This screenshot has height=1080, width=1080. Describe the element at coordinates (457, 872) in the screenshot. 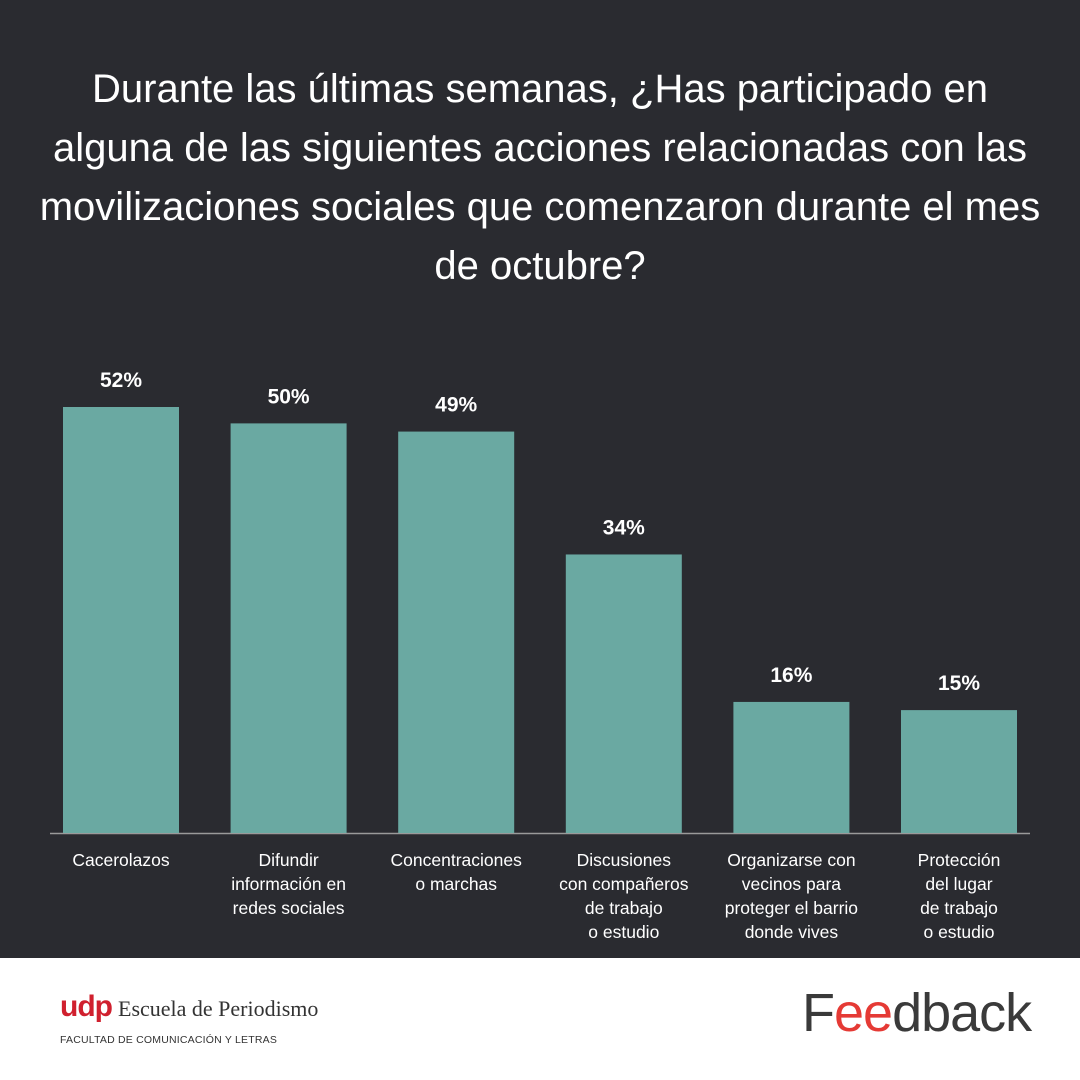

I see `category-label-3: Concentraciones o marchas` at that location.